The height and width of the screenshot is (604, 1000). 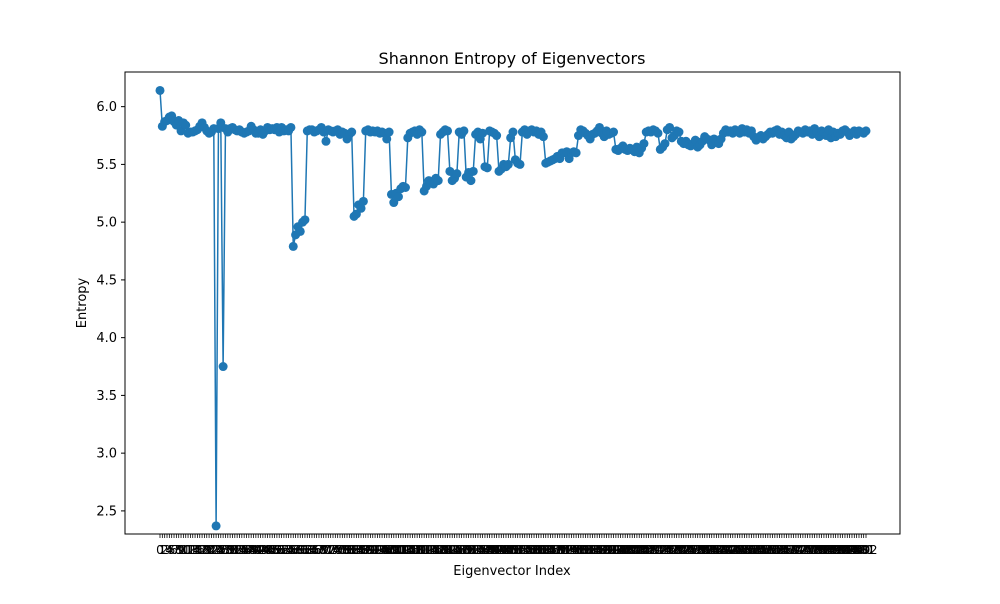 I want to click on x-tick-label: 285, so click(x=826, y=550).